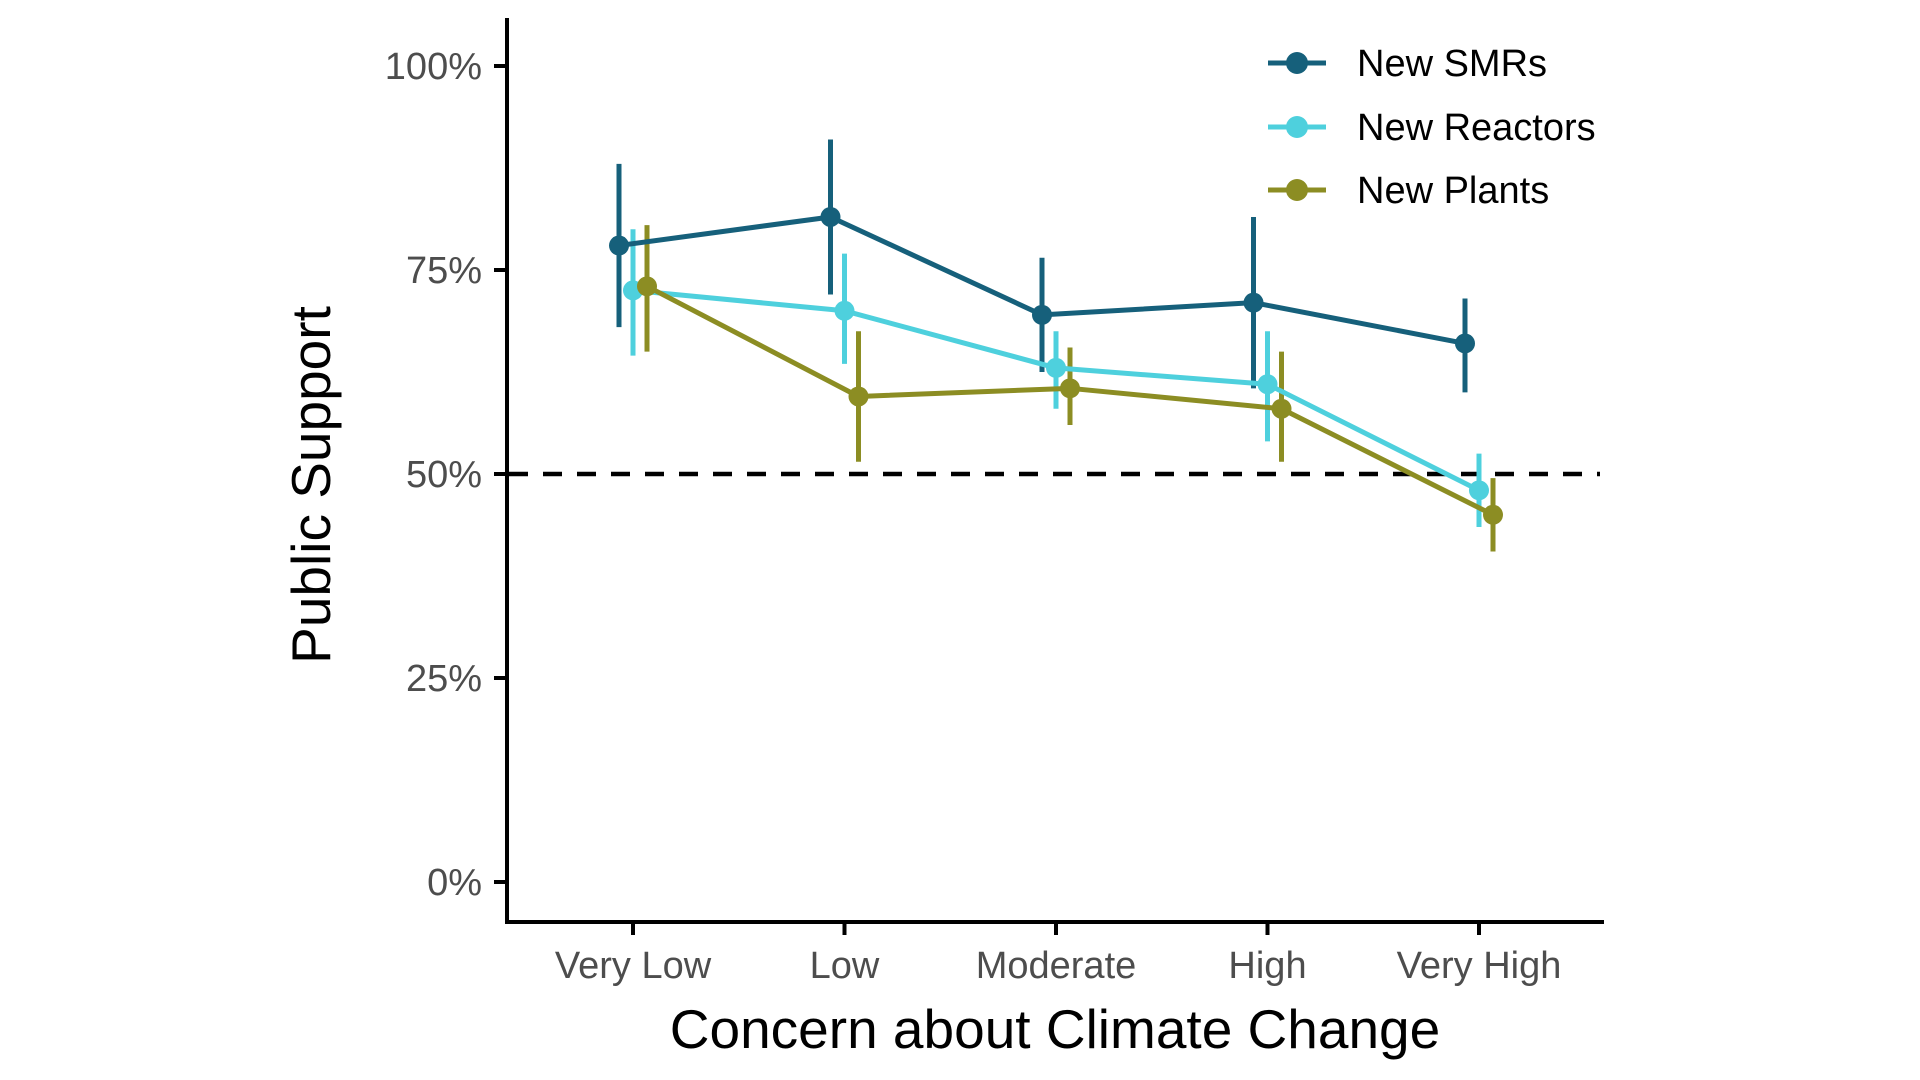 The height and width of the screenshot is (1080, 1920). What do you see at coordinates (433, 67) in the screenshot?
I see `y-tick-label: 100%` at bounding box center [433, 67].